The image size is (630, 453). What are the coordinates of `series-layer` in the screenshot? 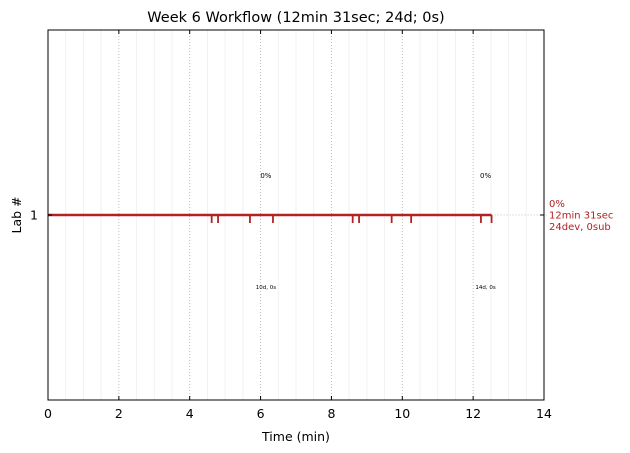 It's located at (270, 218).